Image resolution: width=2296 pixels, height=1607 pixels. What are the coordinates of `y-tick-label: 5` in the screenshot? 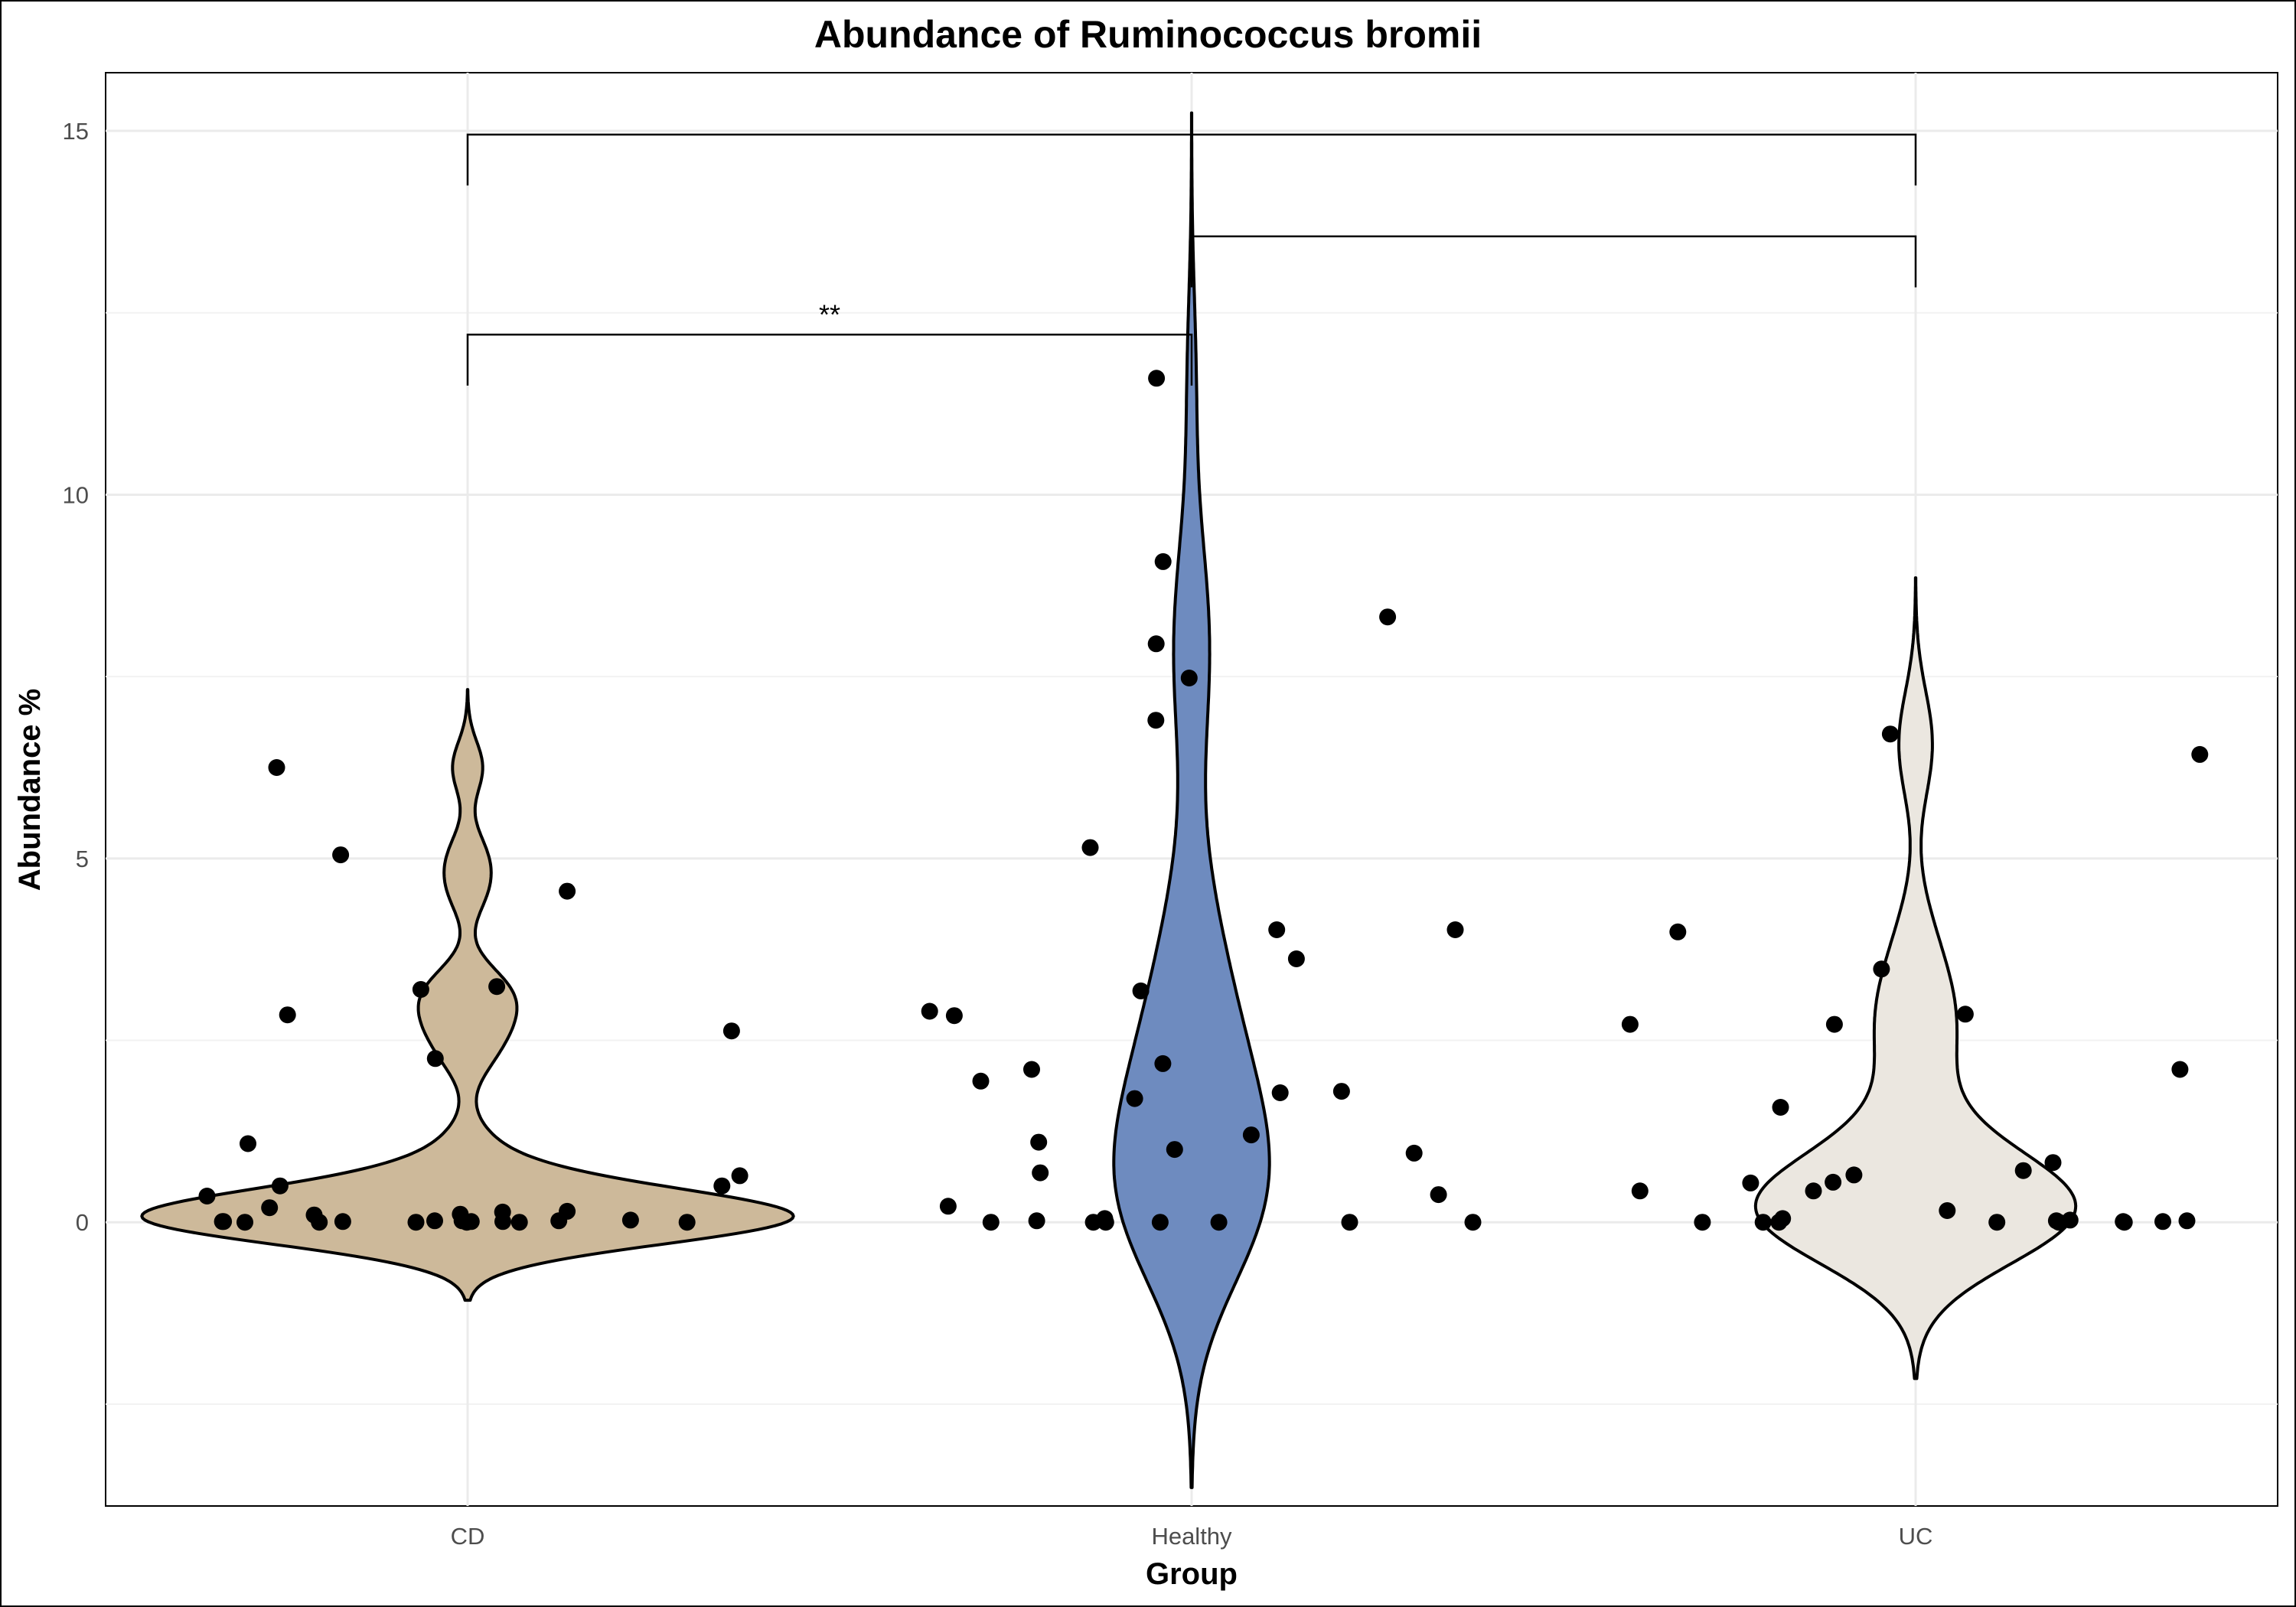 It's located at (82, 859).